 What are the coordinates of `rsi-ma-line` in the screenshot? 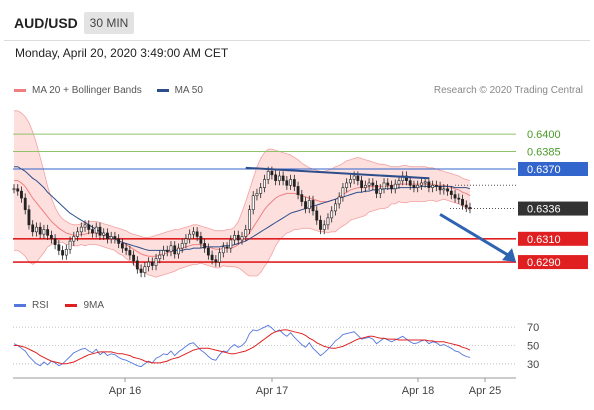 It's located at (242, 347).